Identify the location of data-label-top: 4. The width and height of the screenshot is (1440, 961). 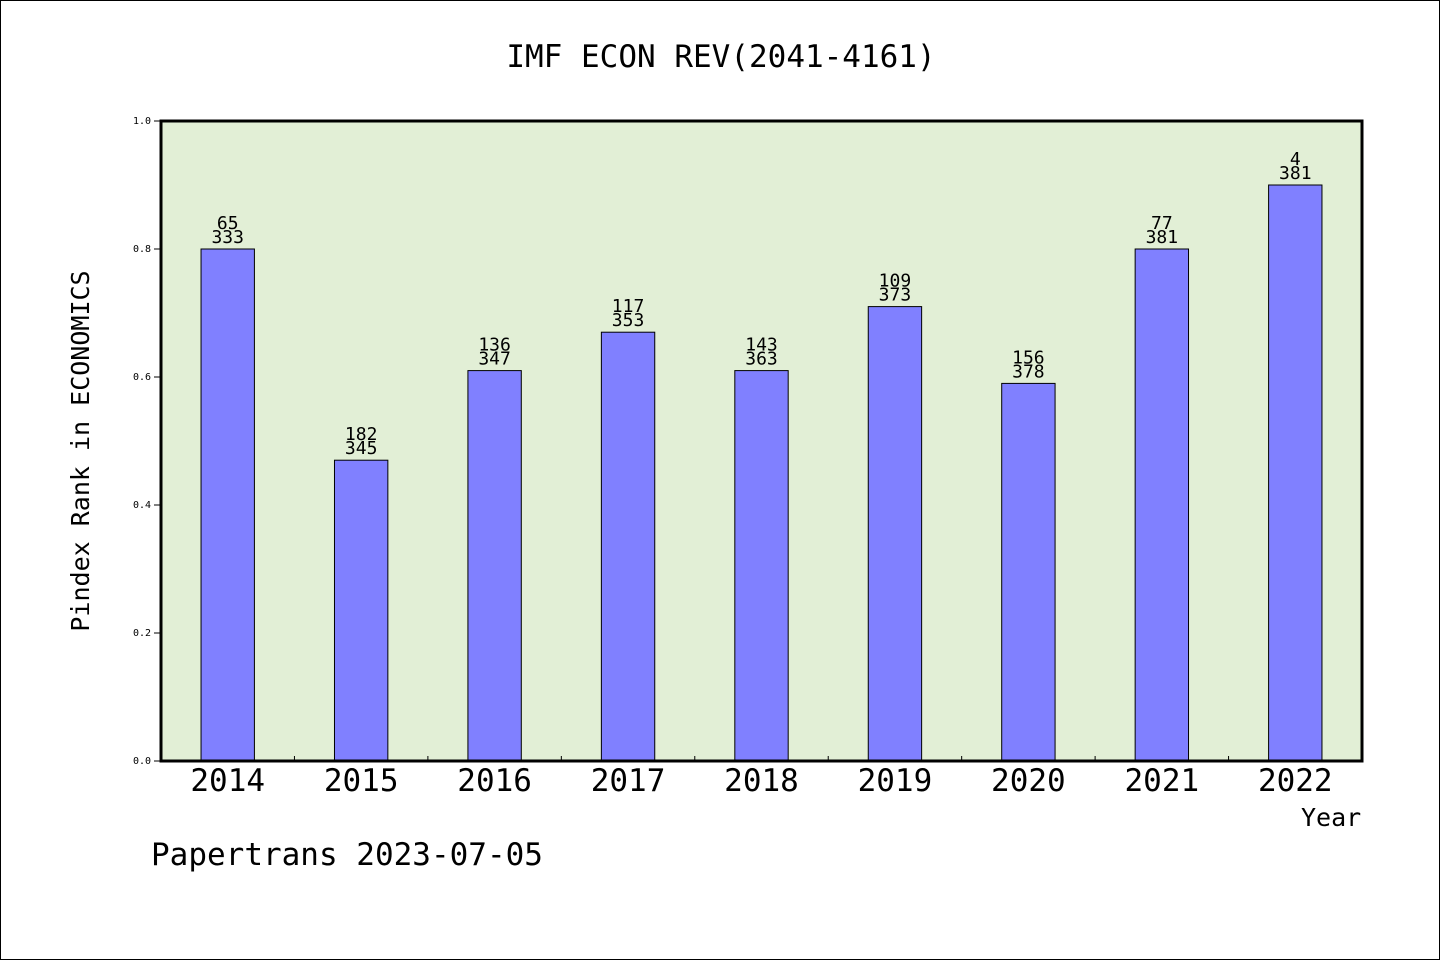
(1295, 159).